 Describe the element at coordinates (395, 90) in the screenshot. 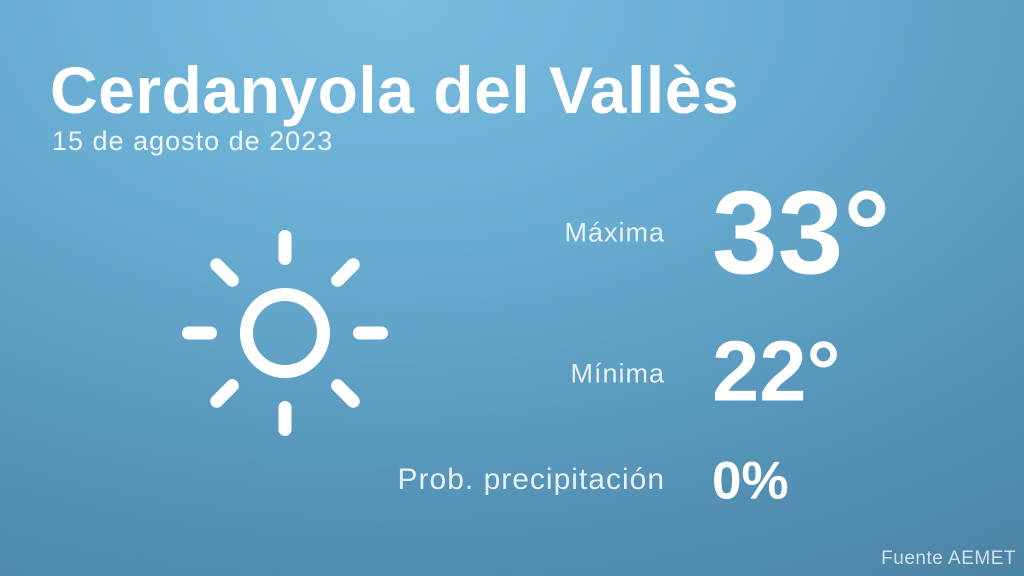

I see `page-title: Cerdanyola del Vallès` at that location.